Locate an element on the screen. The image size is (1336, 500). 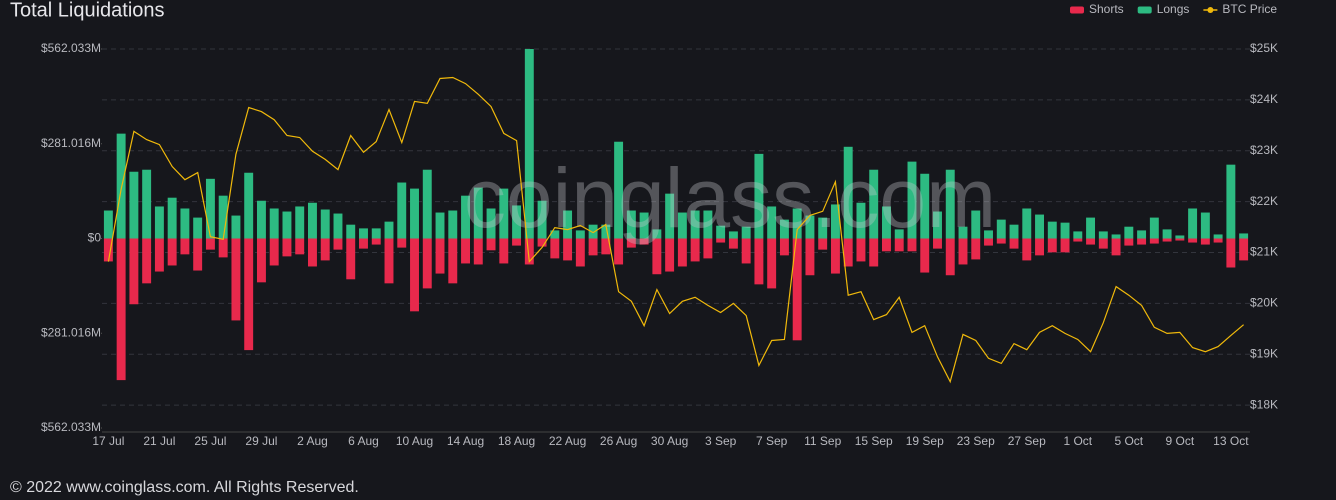
x-tick-label: 26 Aug is located at coordinates (618, 441).